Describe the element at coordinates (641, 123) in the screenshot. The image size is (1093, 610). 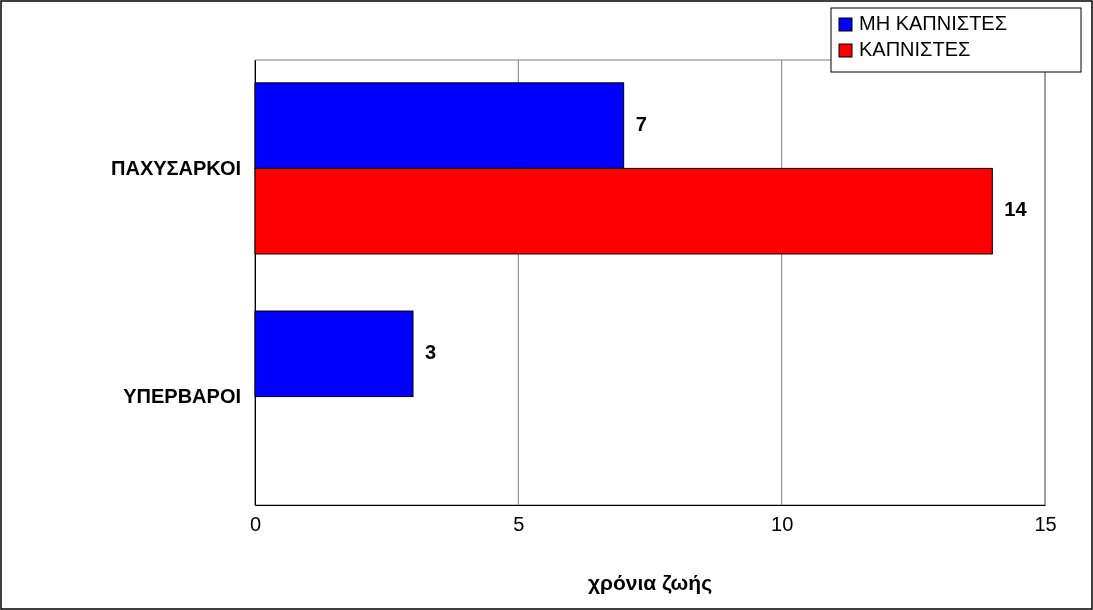
I see `data-label: 7` at that location.